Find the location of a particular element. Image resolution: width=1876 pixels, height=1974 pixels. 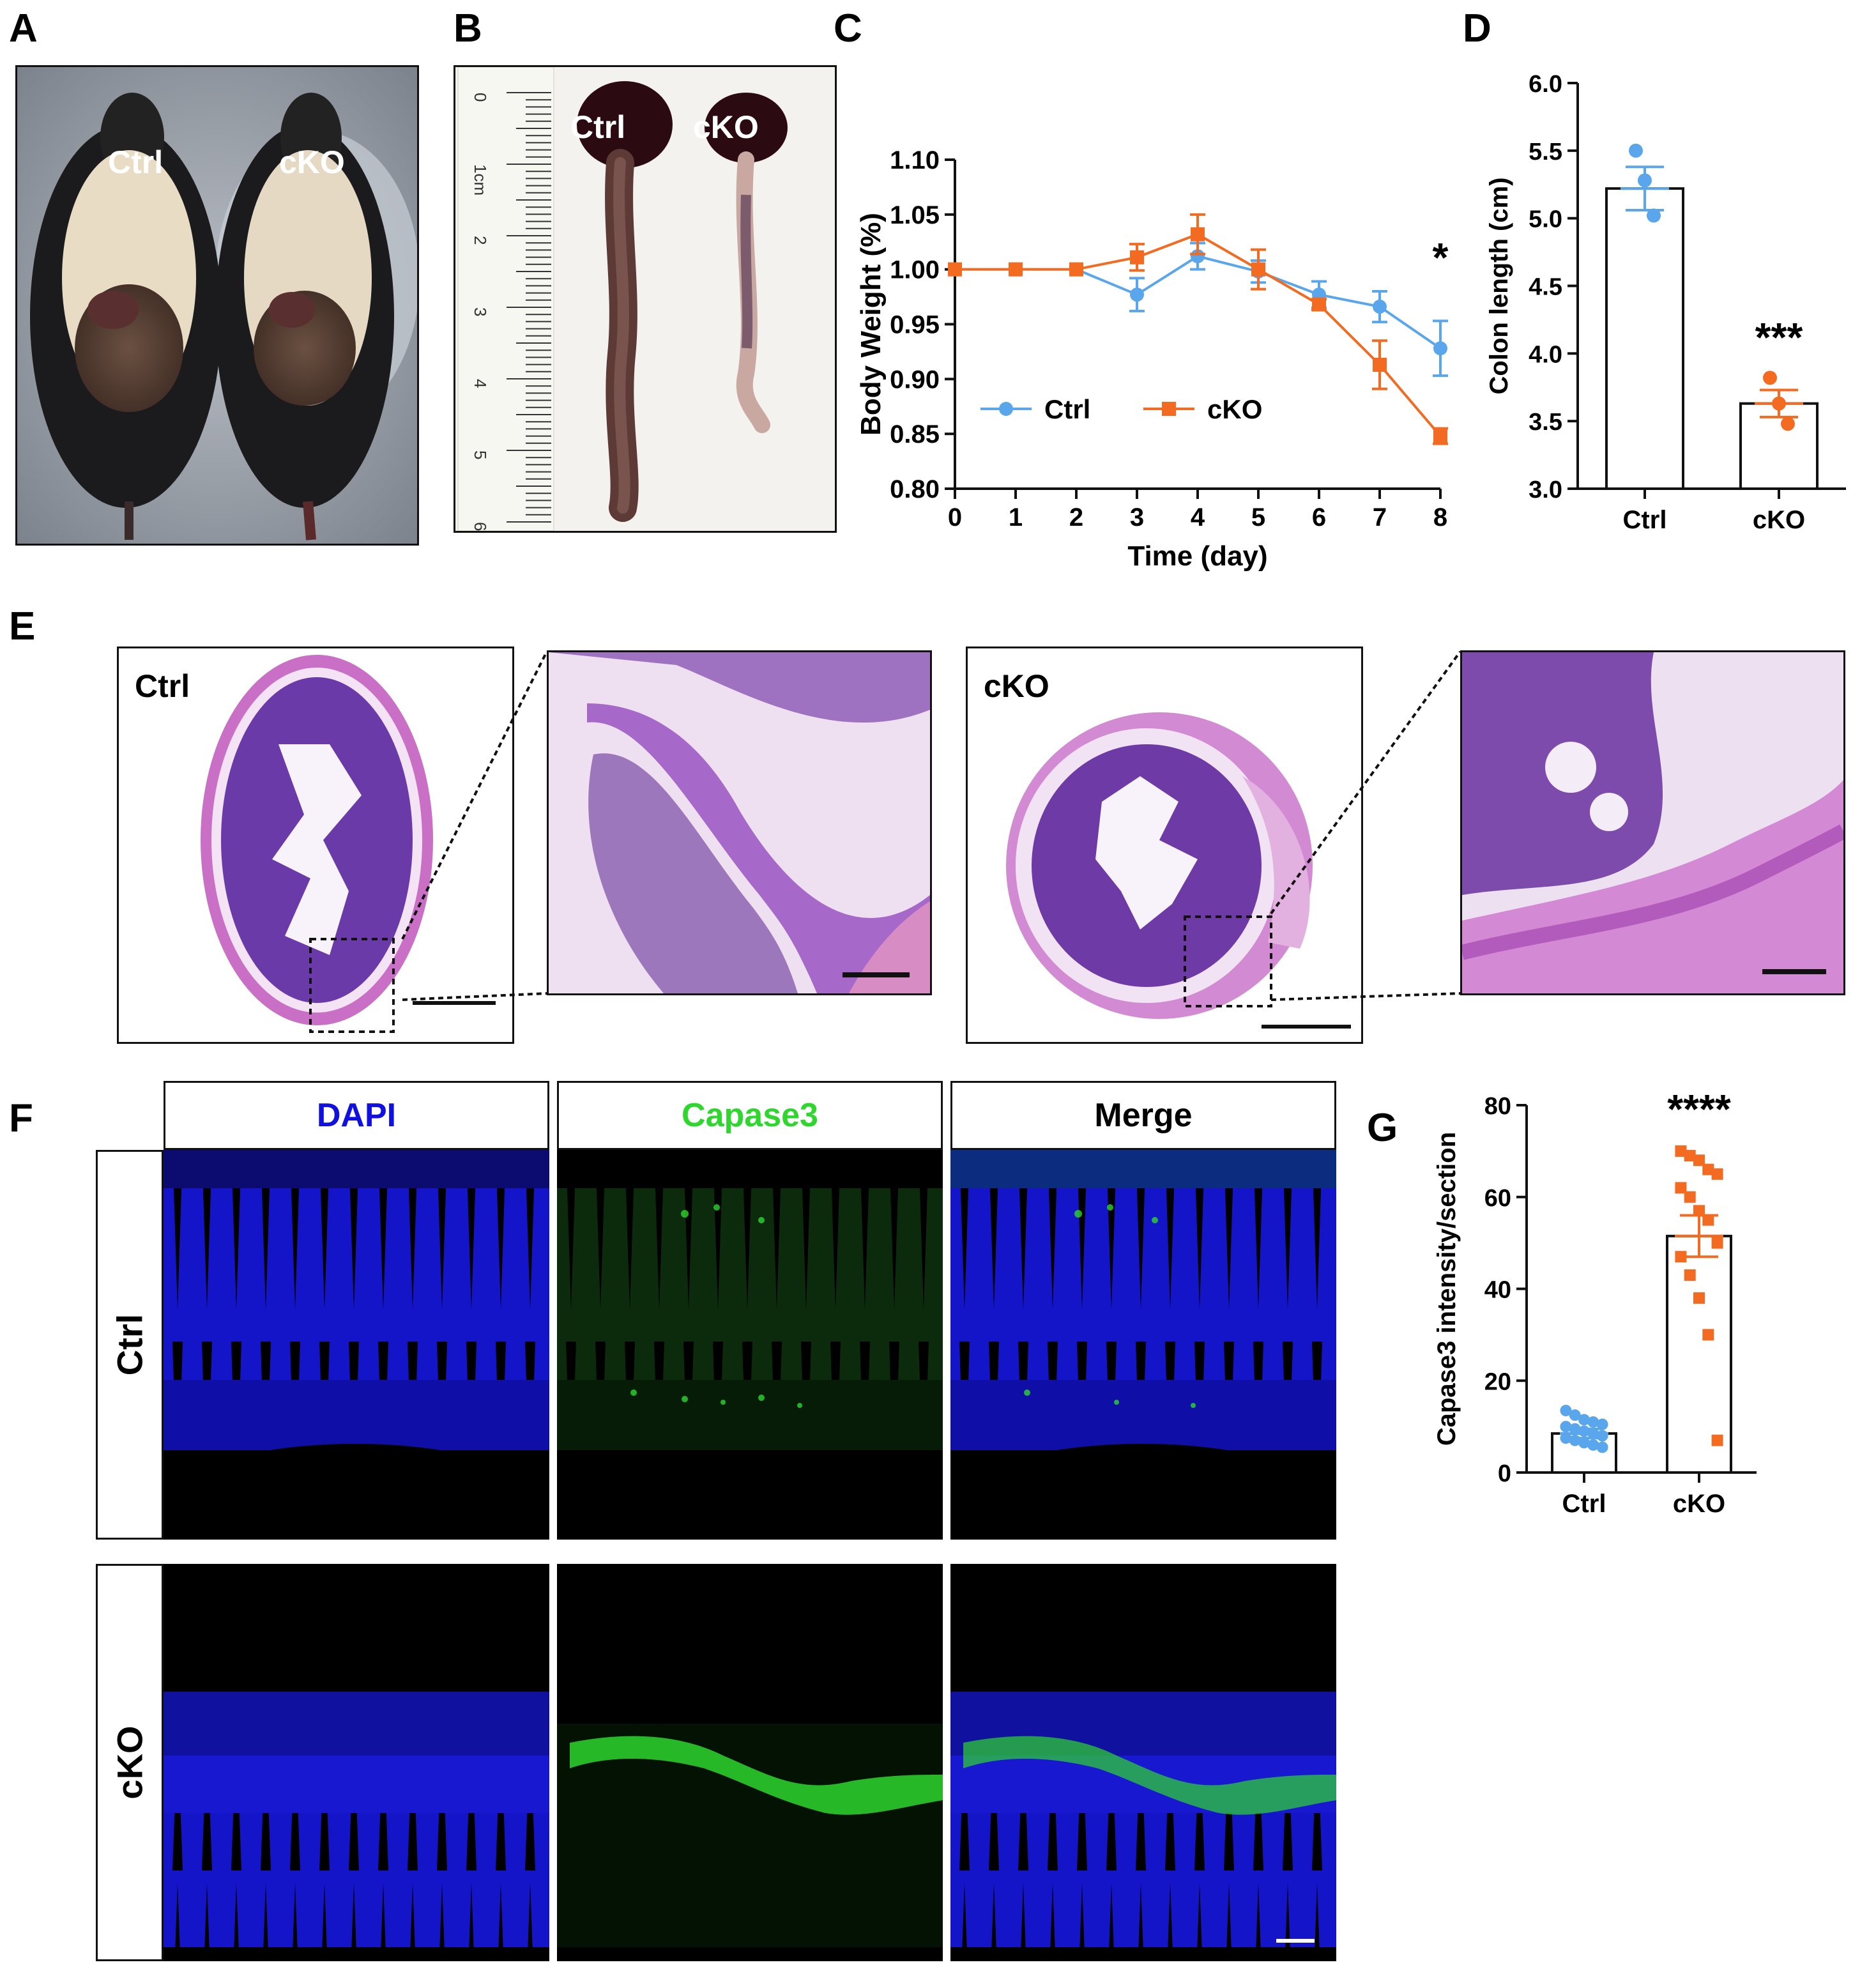

mouse-ctrl-label: Ctrl is located at coordinates (136, 162).